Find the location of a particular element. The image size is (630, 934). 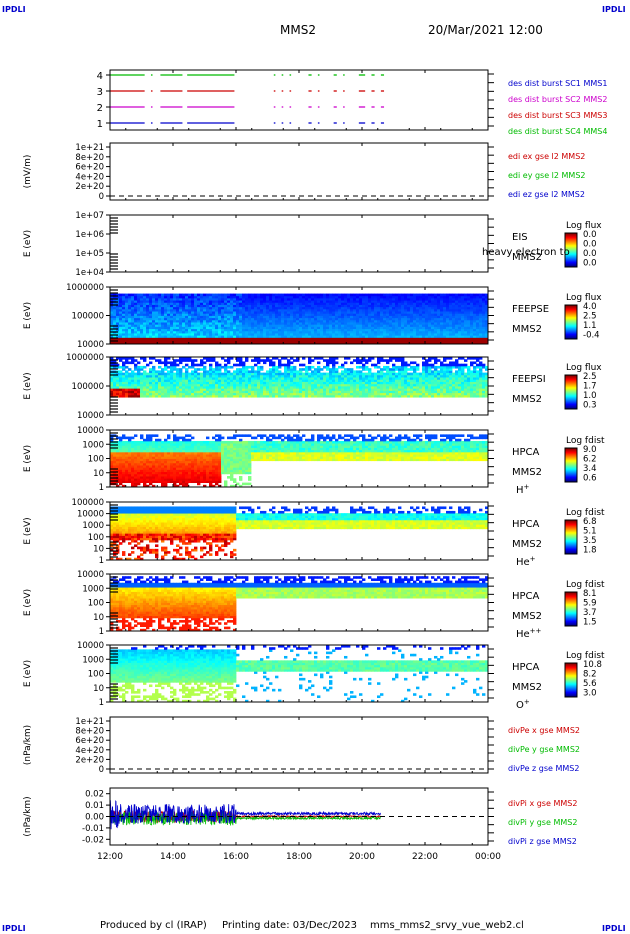

panel-edi-frame is located at coordinates (299, 171).